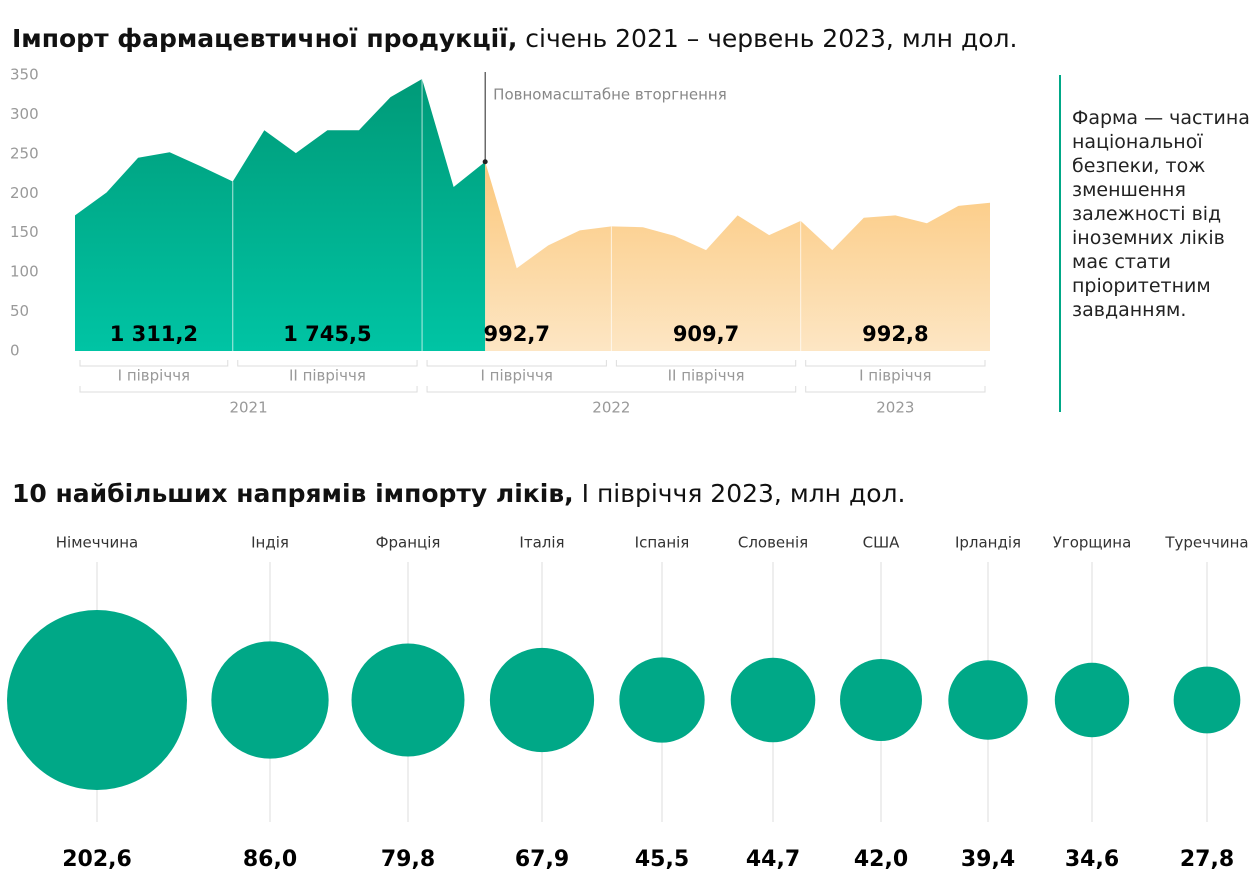  What do you see at coordinates (895, 334) in the screenshot?
I see `half-total: 992,8` at bounding box center [895, 334].